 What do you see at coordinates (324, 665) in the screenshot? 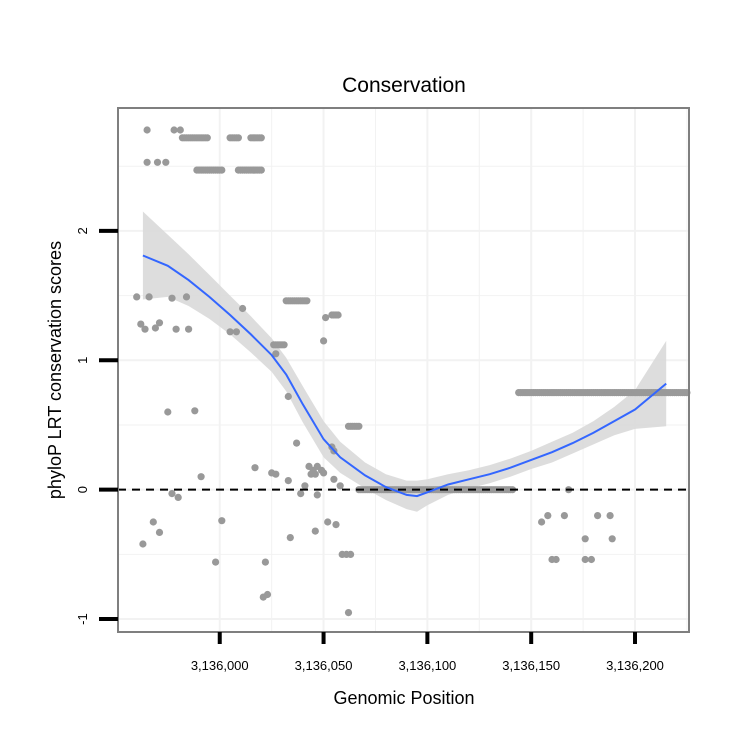
I see `x-tick-label: 3,136,050` at bounding box center [324, 665].